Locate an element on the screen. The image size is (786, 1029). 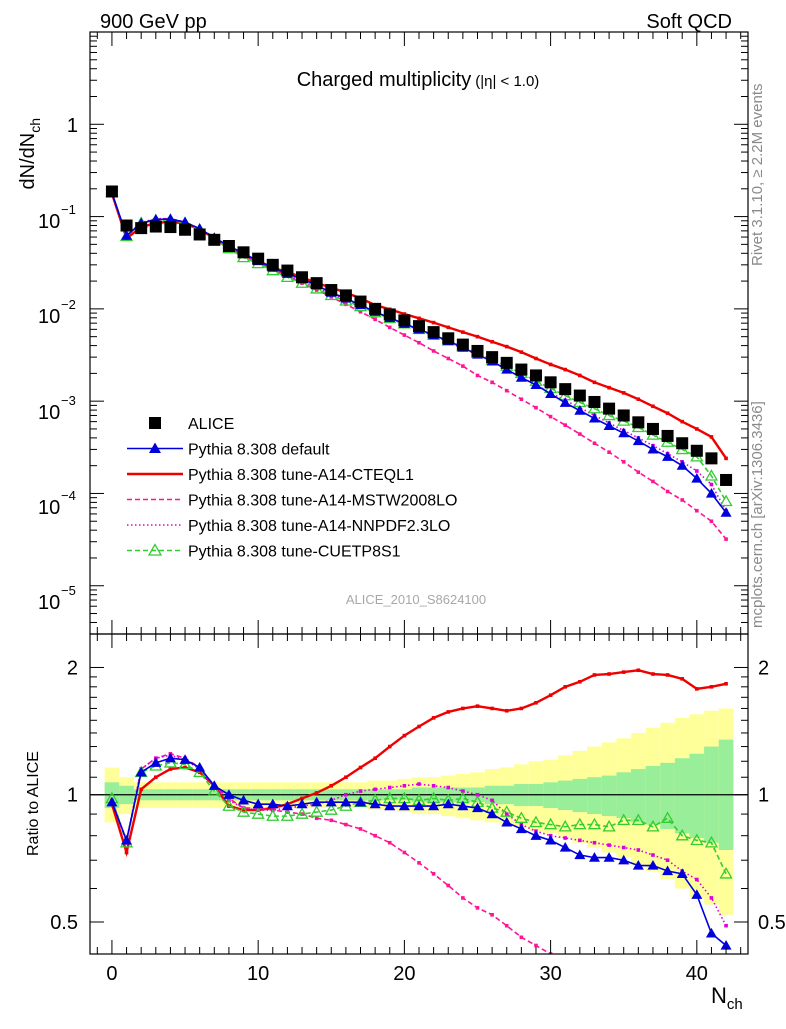
header-left: 900 GeV pp is located at coordinates (153, 22).